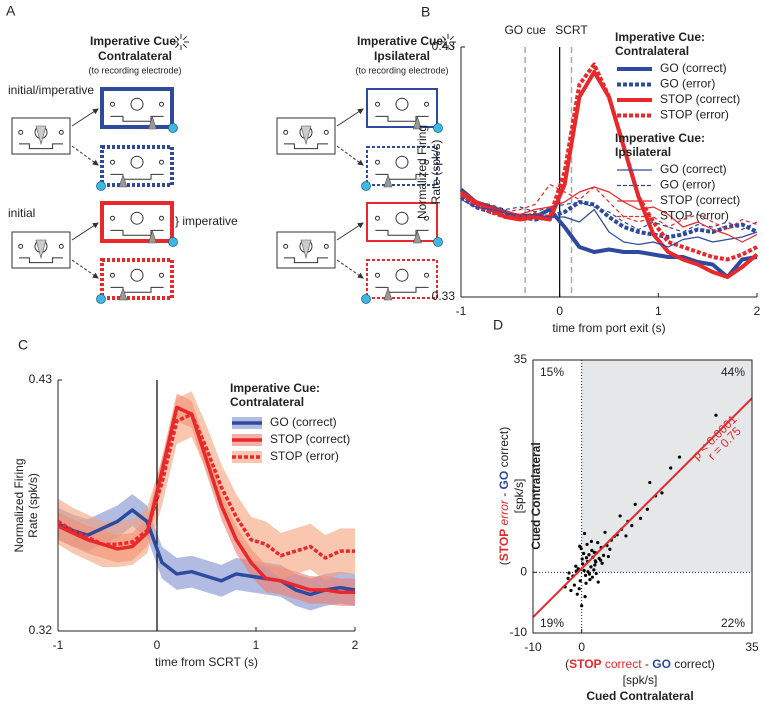  Describe the element at coordinates (402, 56) in the screenshot. I see `diagram-title: Ipsilateral` at that location.